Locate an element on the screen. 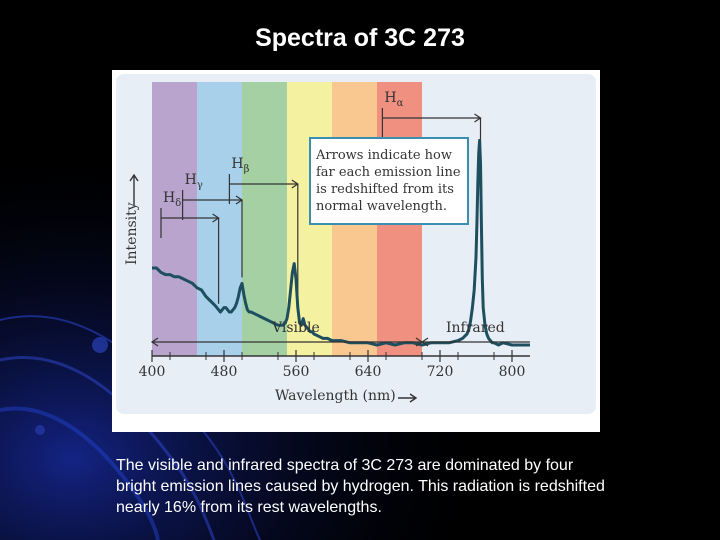 The image size is (720, 540). x-tick-label: 720 is located at coordinates (440, 372).